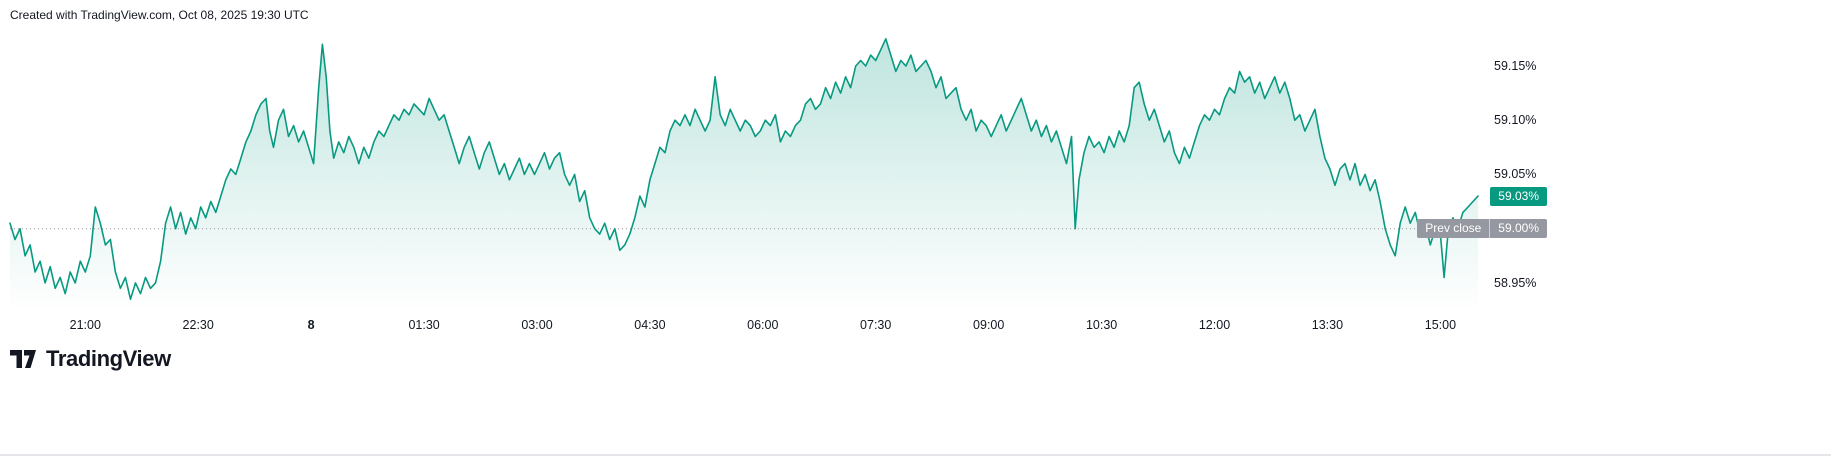  Describe the element at coordinates (537, 325) in the screenshot. I see `time-label: 03:00` at that location.